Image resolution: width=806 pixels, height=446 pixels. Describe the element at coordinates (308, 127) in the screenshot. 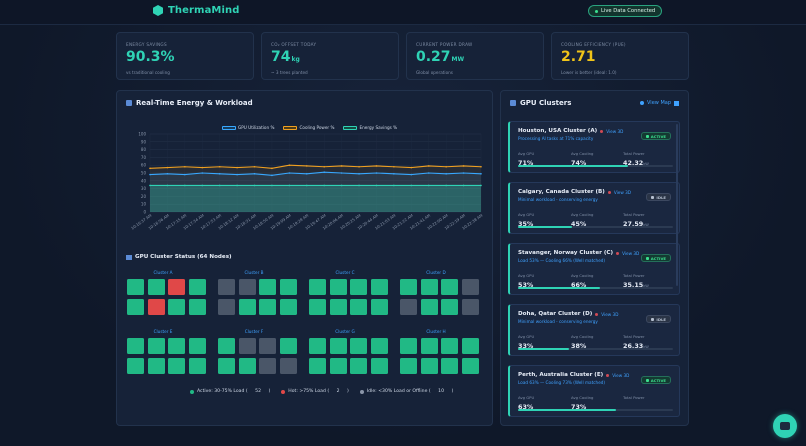

I see `legend-item: Cooling Power %` at that location.